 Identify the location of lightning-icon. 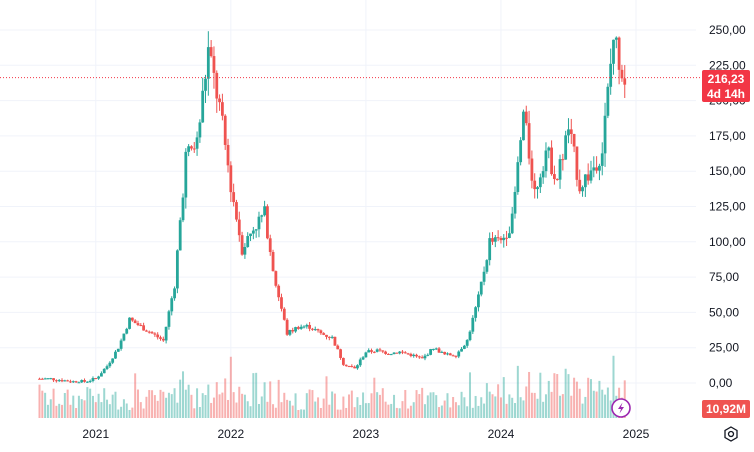
(621, 408).